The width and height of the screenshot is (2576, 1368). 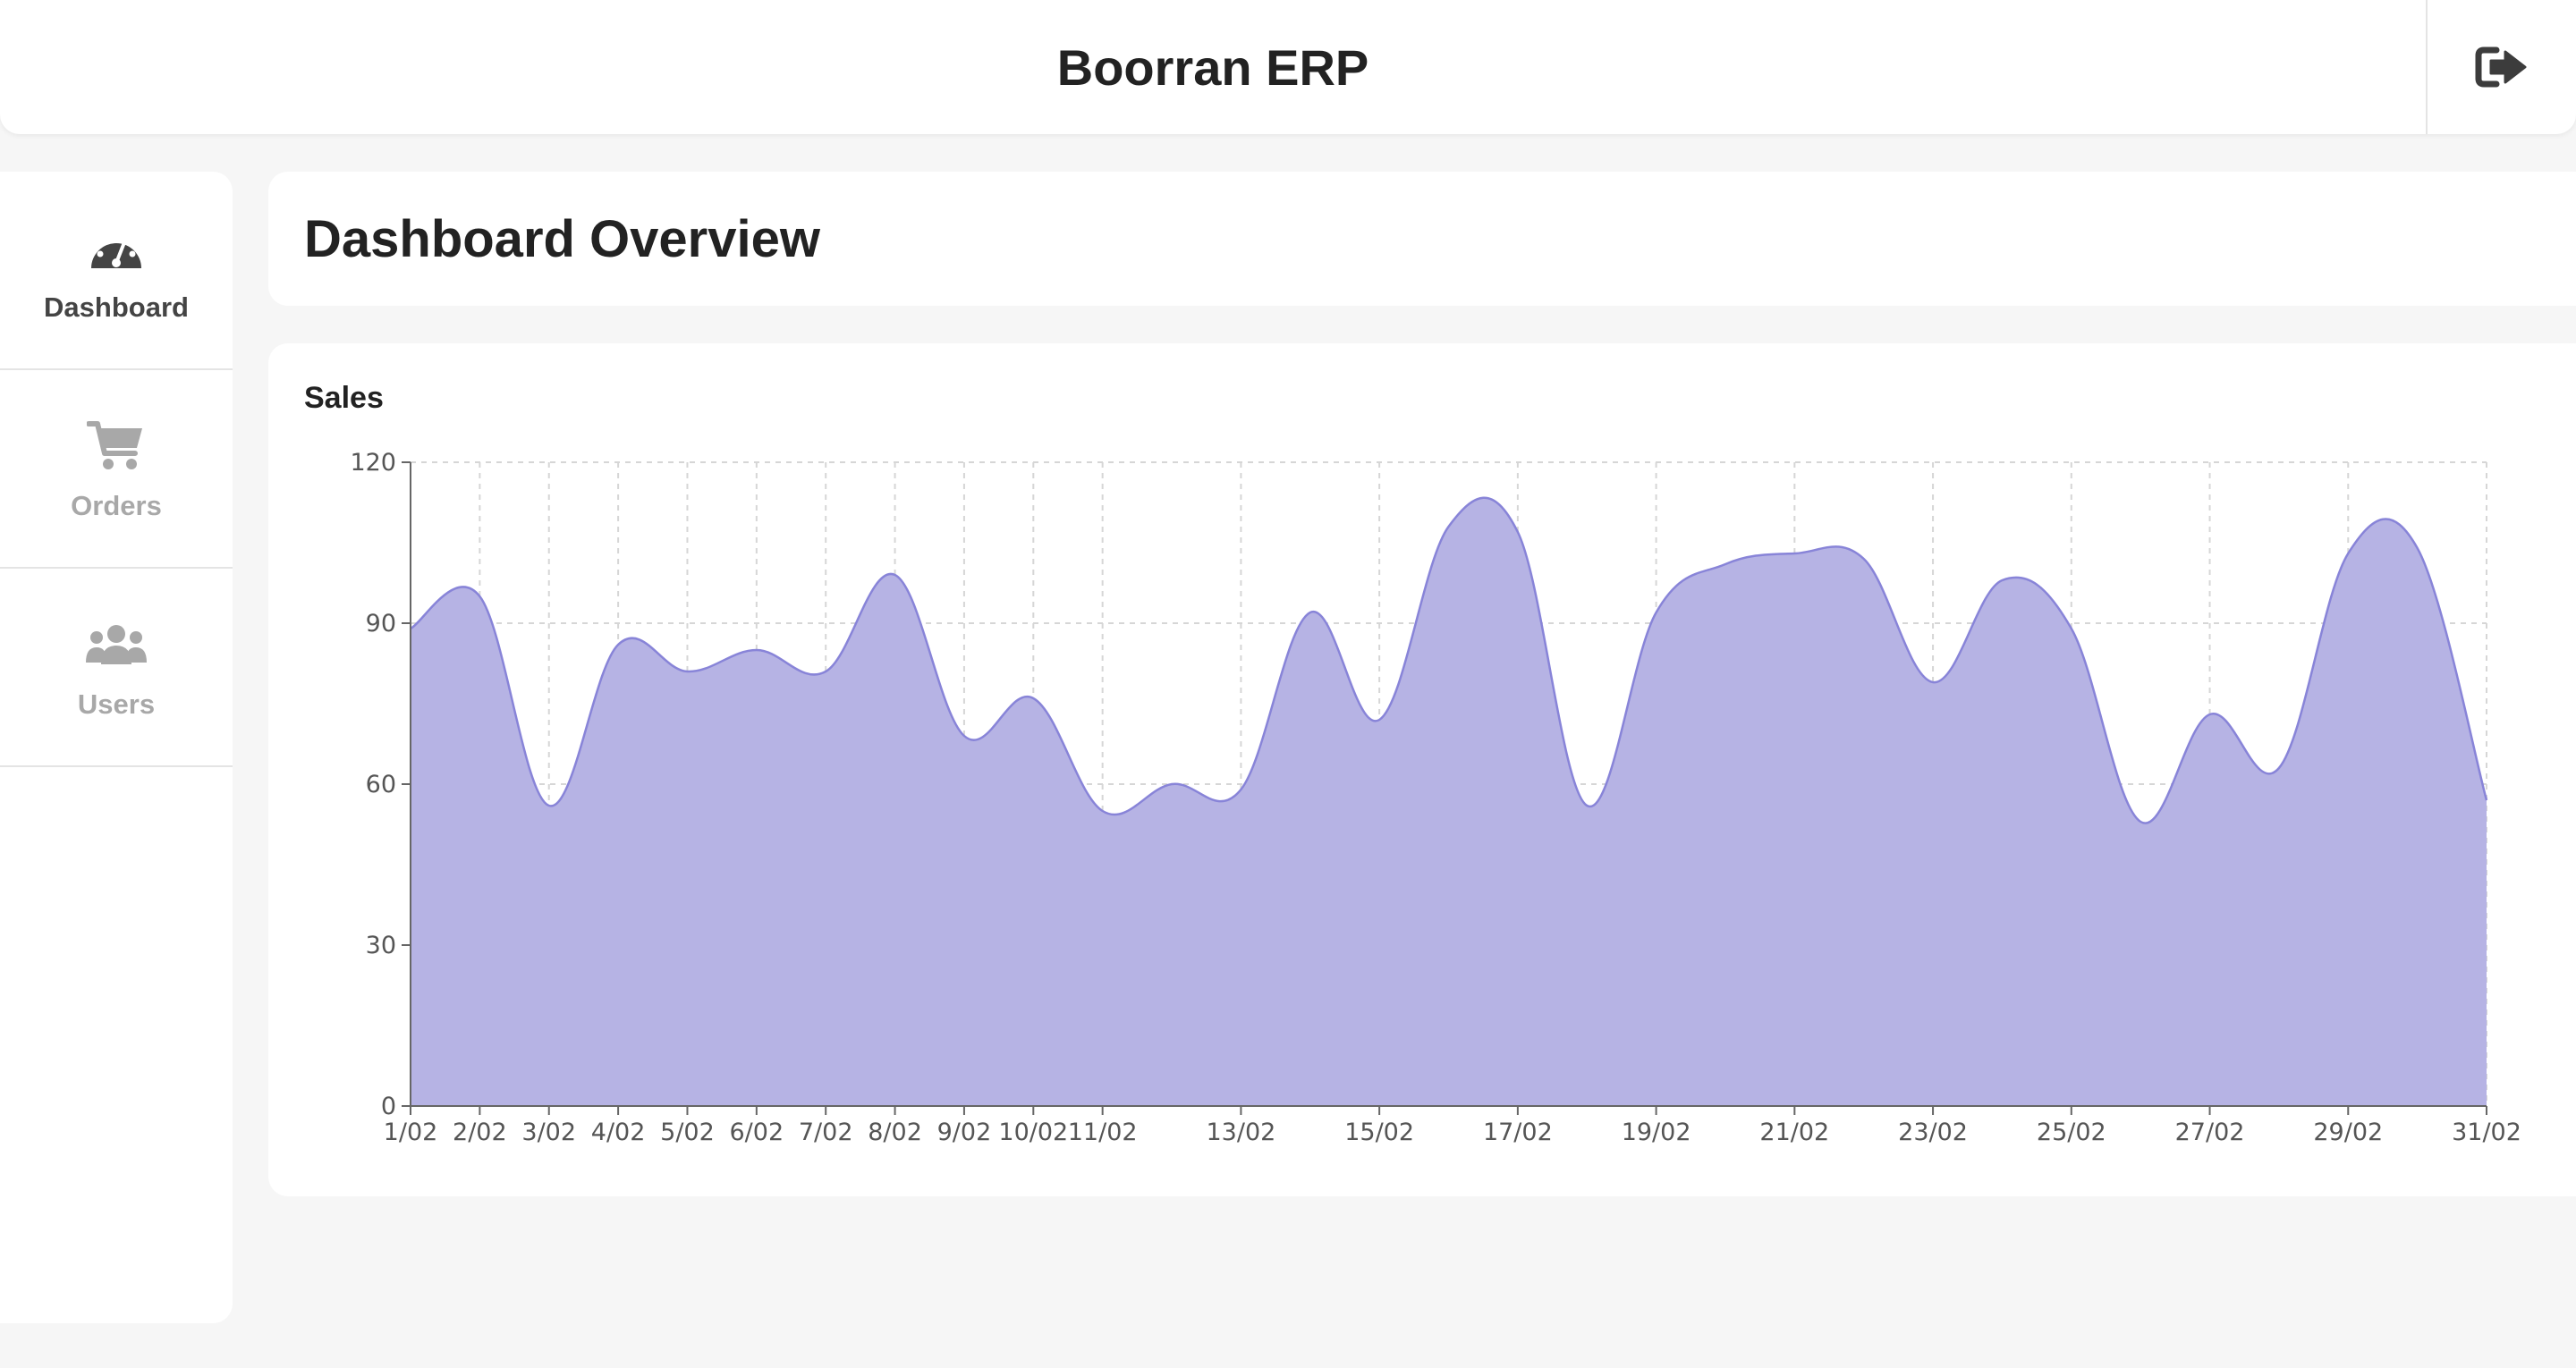 I want to click on x-tick-label: 9/02, so click(x=964, y=1132).